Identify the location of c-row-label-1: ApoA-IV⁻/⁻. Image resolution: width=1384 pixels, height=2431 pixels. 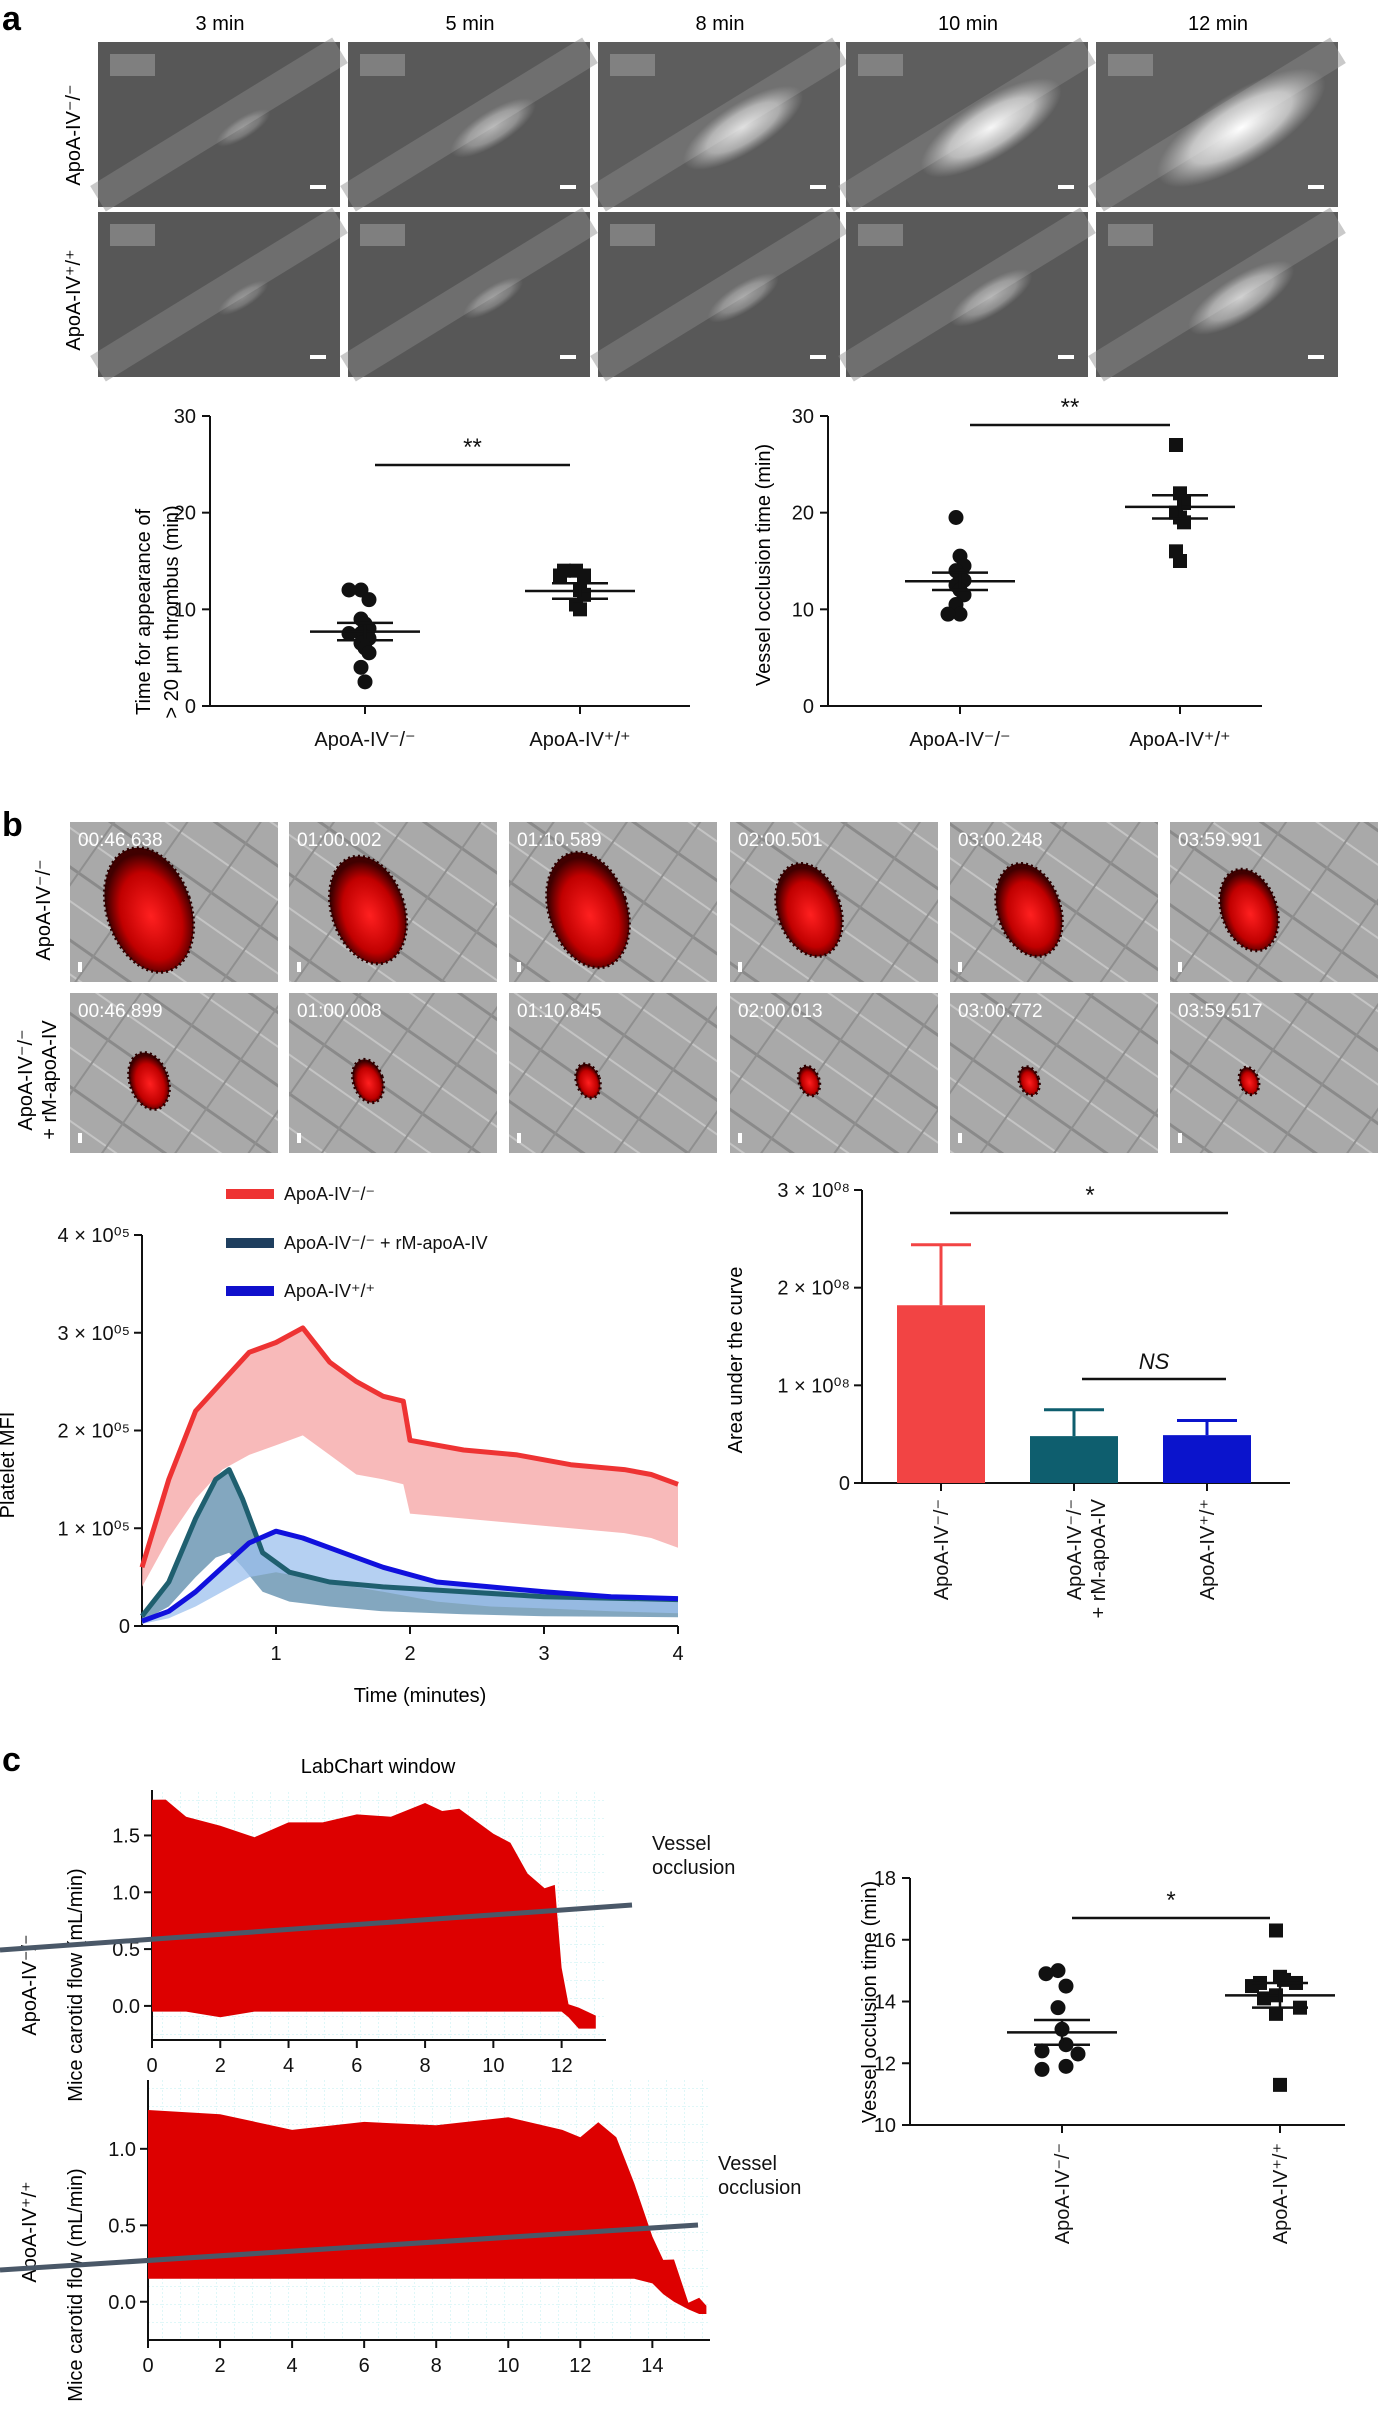
(30, 1984).